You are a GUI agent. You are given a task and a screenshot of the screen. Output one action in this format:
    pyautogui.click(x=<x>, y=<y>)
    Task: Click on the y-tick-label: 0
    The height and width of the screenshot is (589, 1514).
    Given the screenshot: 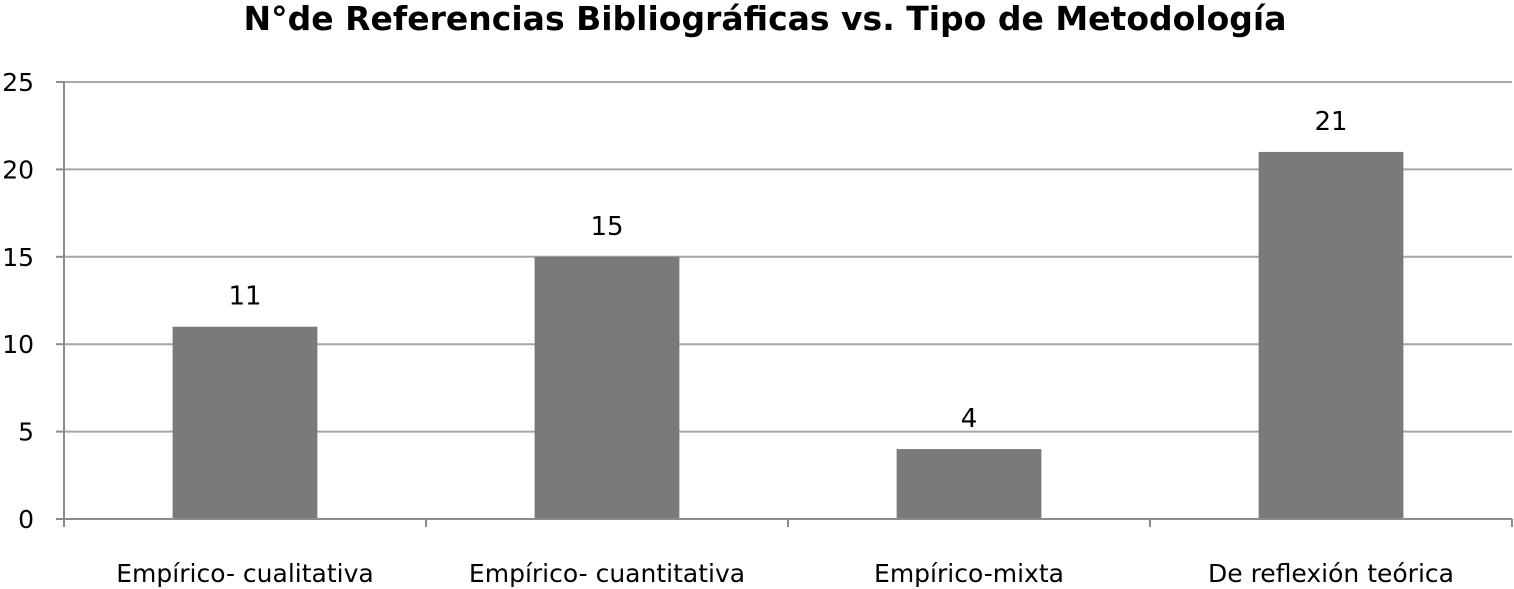 What is the action you would take?
    pyautogui.click(x=26, y=519)
    